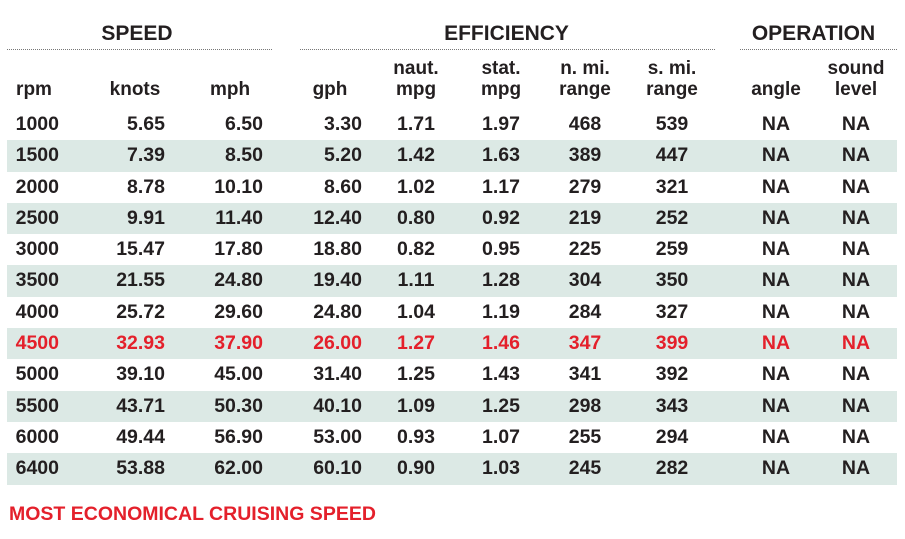  Describe the element at coordinates (501, 217) in the screenshot. I see `cell-stat-mpg: 0.92` at that location.